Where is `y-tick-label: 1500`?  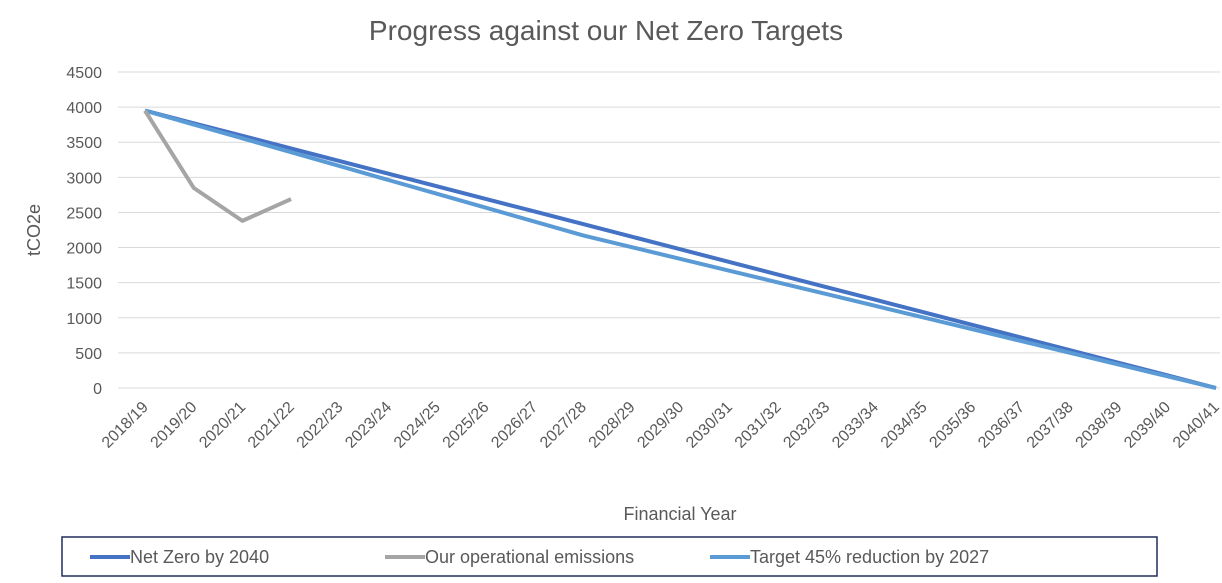
y-tick-label: 1500 is located at coordinates (84, 284).